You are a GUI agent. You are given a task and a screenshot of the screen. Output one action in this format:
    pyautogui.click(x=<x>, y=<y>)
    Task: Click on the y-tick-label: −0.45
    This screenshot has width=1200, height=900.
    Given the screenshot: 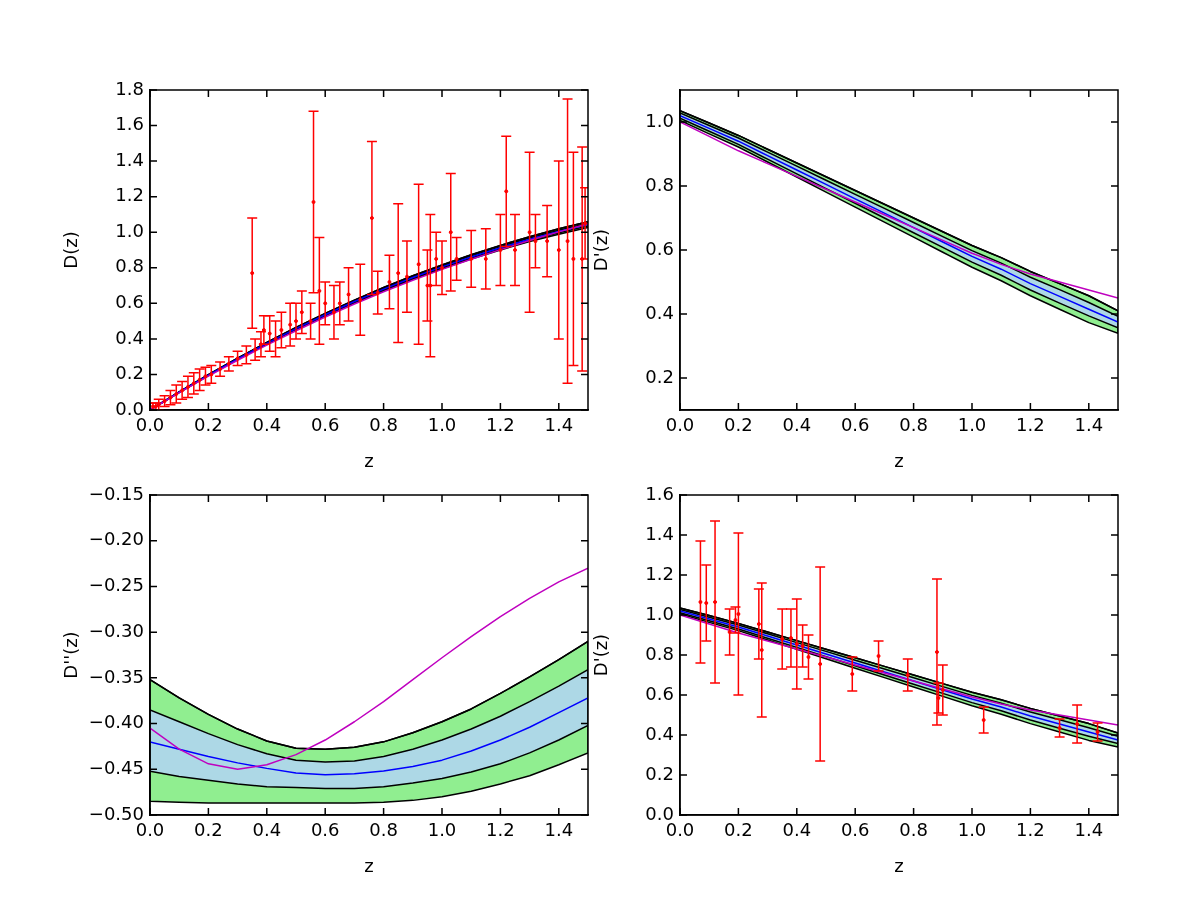 What is the action you would take?
    pyautogui.click(x=116, y=767)
    